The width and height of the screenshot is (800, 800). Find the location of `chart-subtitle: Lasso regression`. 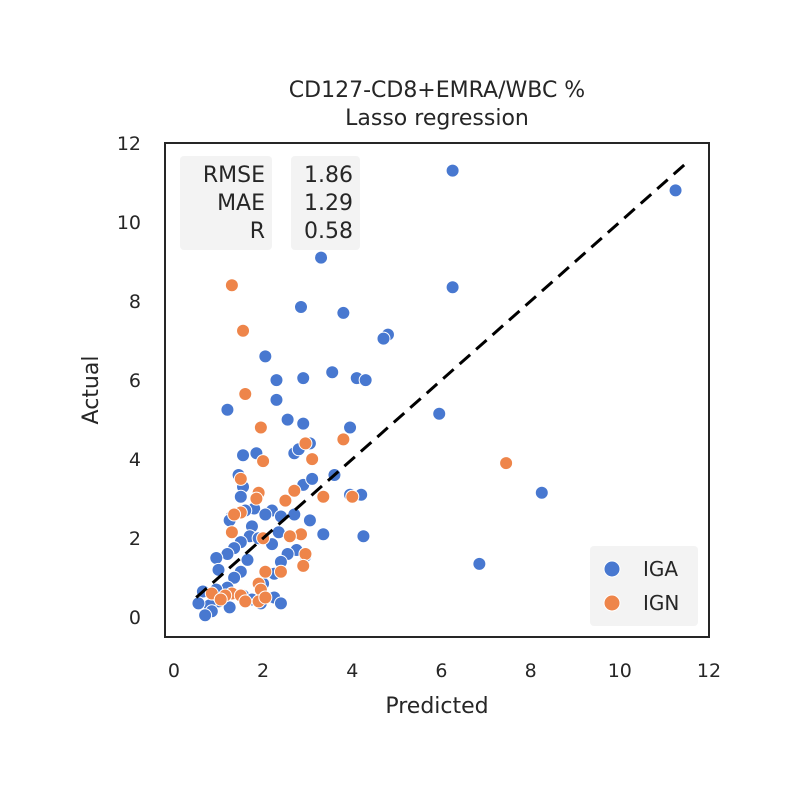

chart-subtitle: Lasso regression is located at coordinates (437, 118).